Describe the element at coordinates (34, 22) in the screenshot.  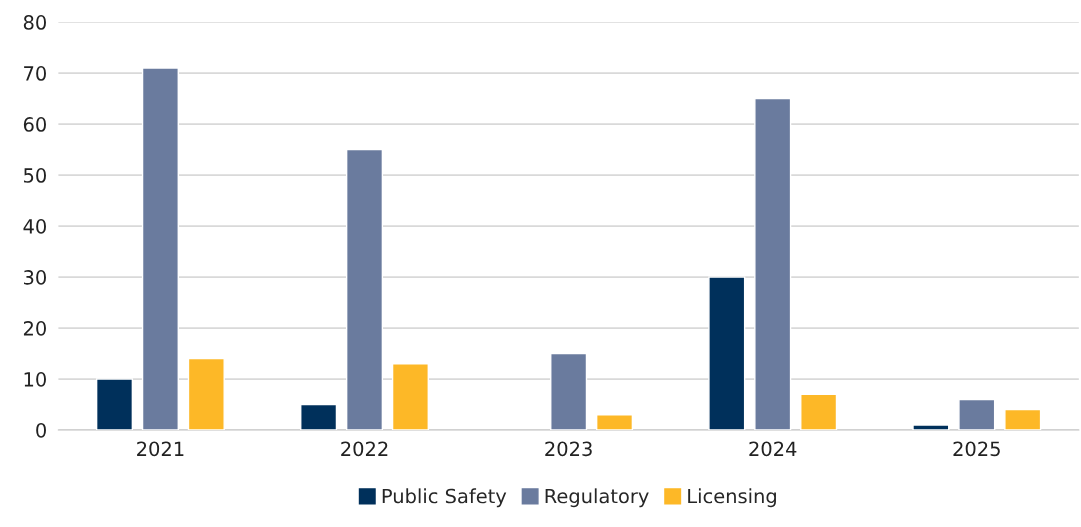
I see `y-tick-label: 80` at that location.